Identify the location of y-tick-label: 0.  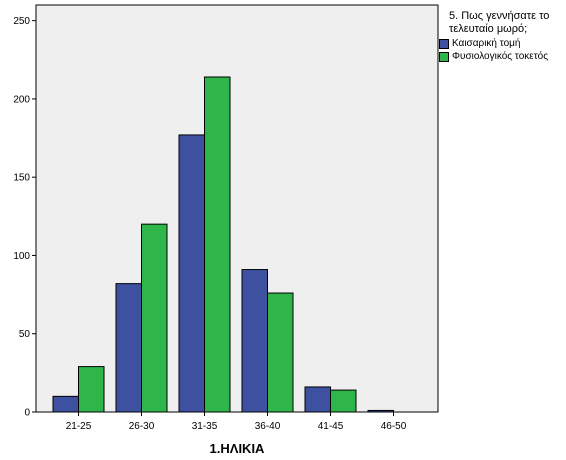
(27, 413).